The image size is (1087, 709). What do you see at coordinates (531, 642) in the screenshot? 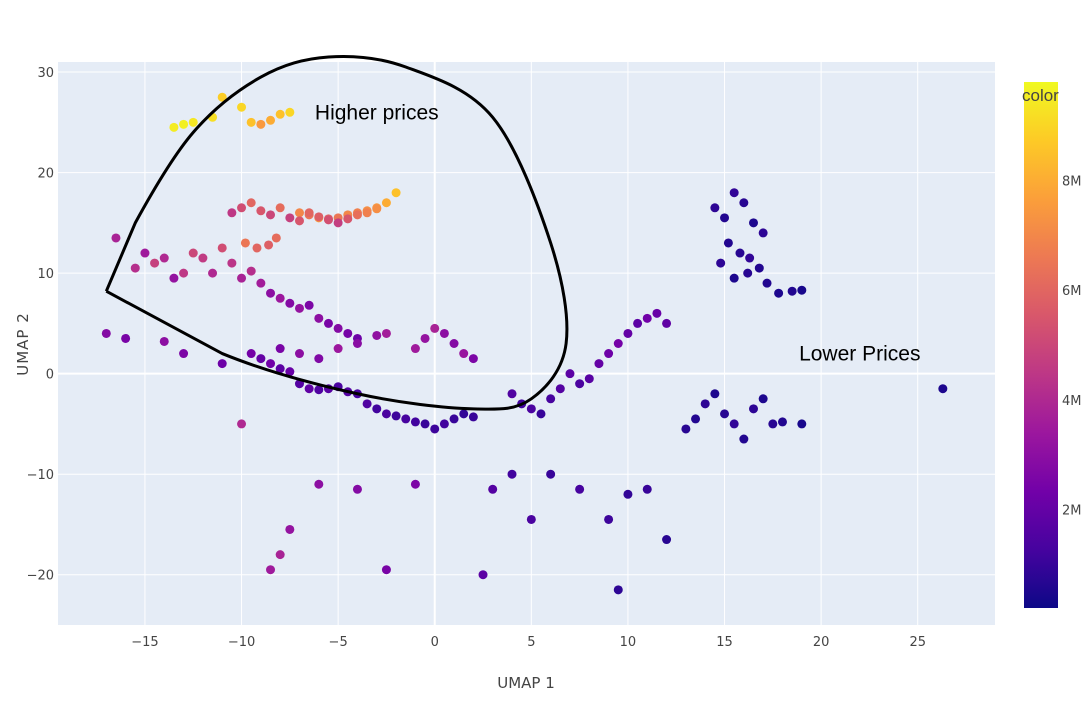
I see `x-tick-label: 5` at bounding box center [531, 642].